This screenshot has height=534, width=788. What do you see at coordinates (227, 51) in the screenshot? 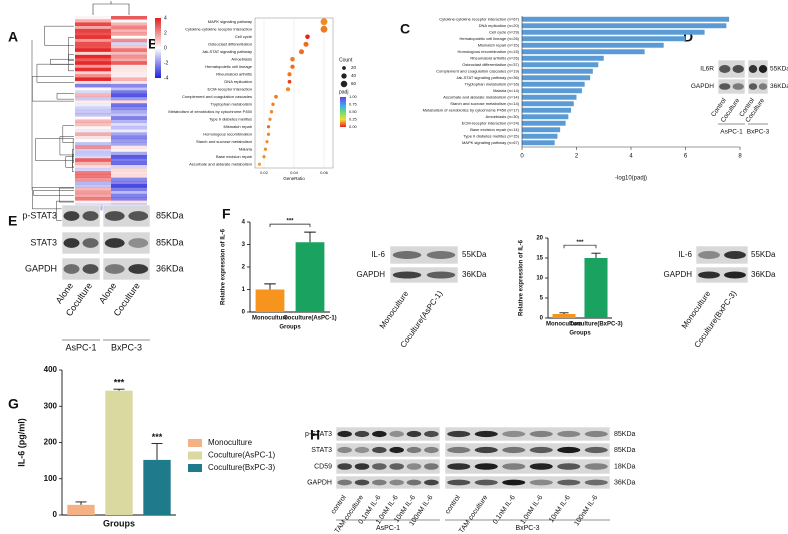
I see `y-tick-label: Jak-STAT signaling pathway` at bounding box center [227, 51].